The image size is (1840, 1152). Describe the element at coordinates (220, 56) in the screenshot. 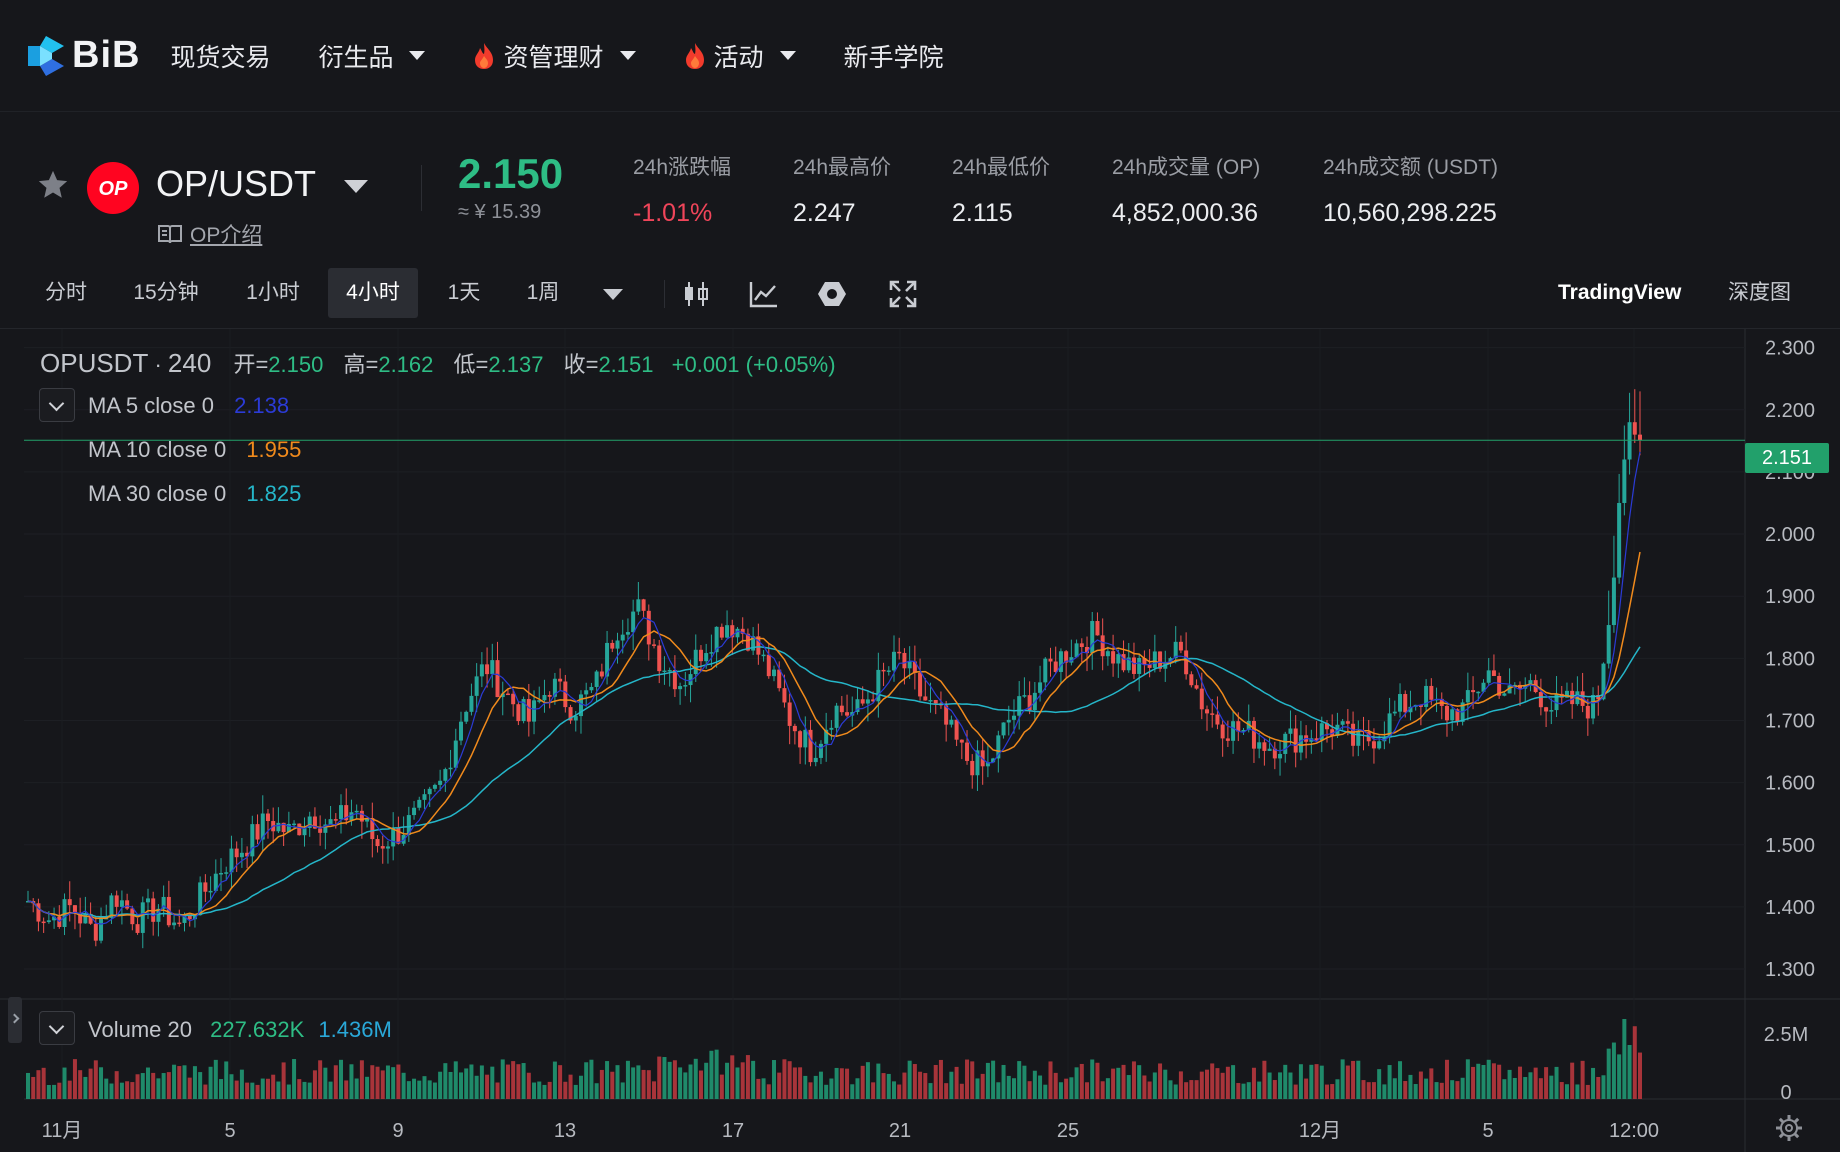

I see `nav-spot-trading: 现货交易` at that location.